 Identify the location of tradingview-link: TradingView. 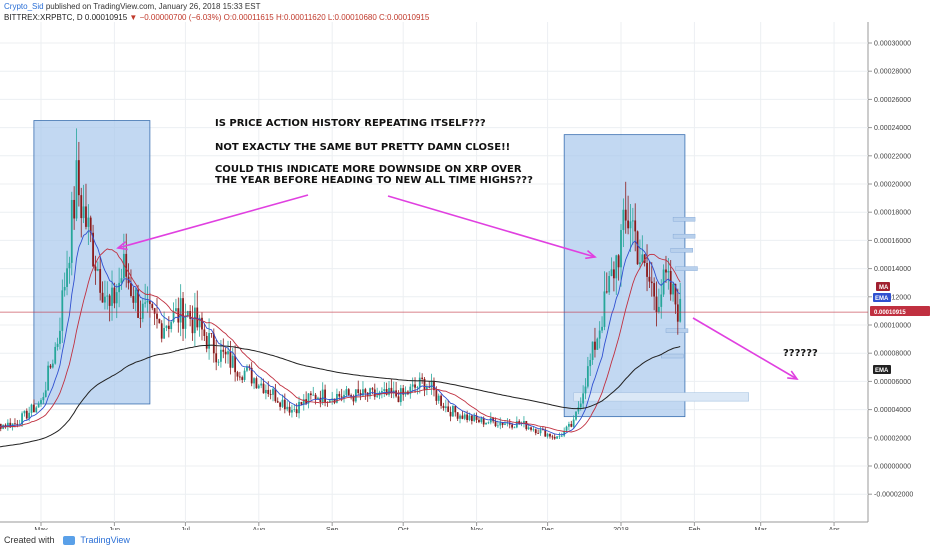
(105, 540).